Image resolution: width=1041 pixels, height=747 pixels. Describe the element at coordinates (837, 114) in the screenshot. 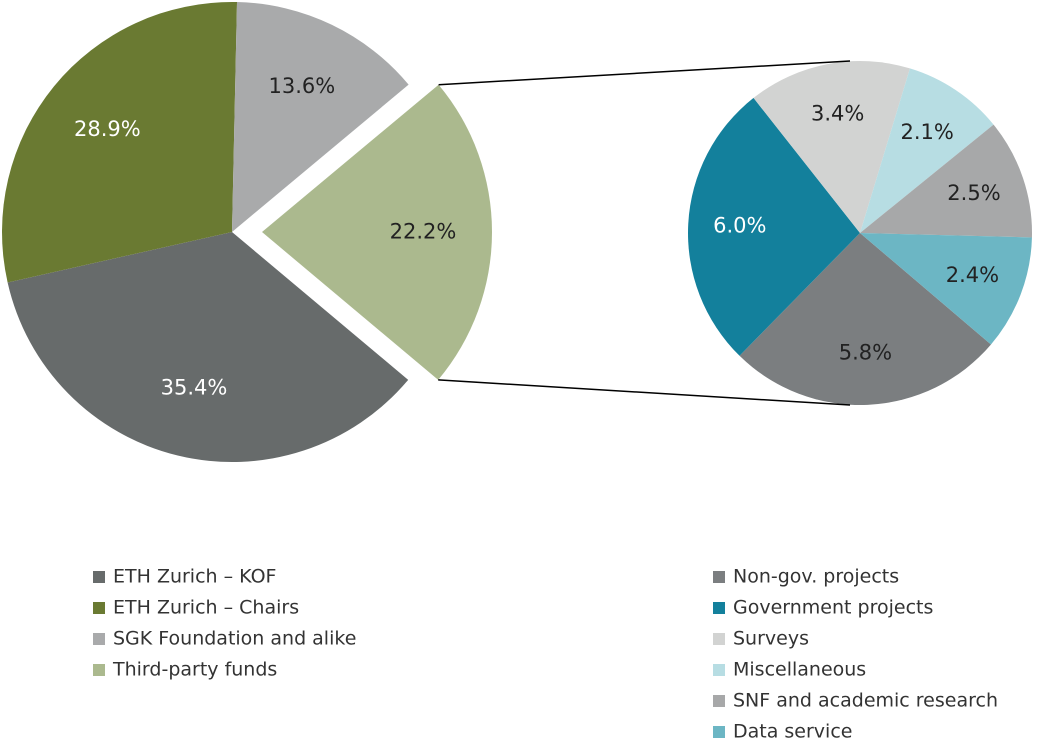

I see `data-label: 3.4%` at that location.